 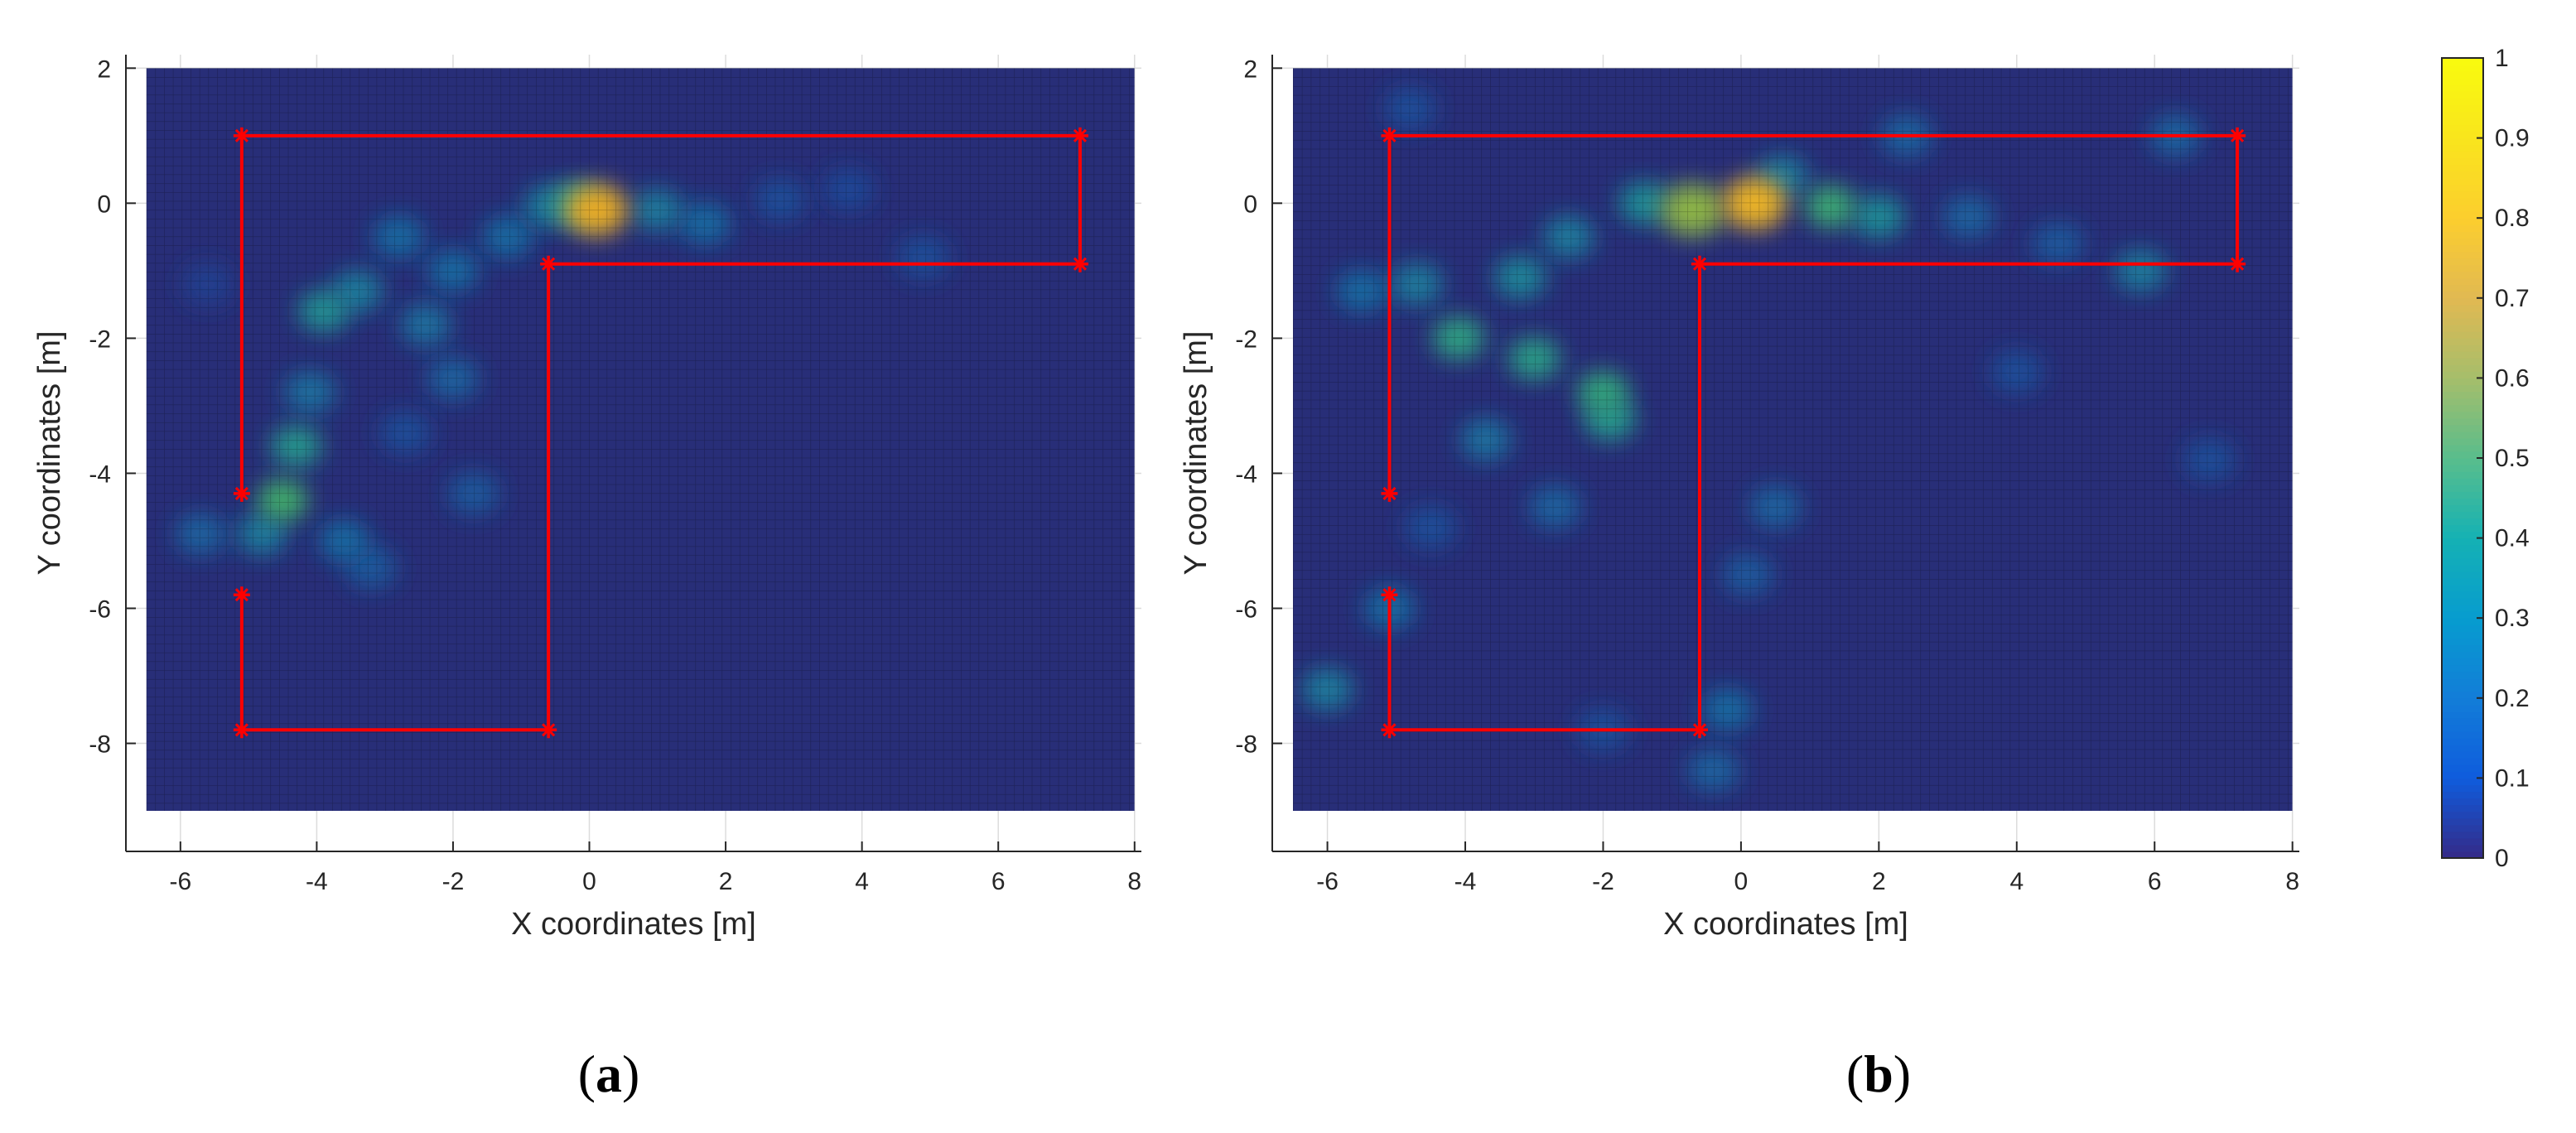 I want to click on y-tick-label: 2, so click(x=104, y=69).